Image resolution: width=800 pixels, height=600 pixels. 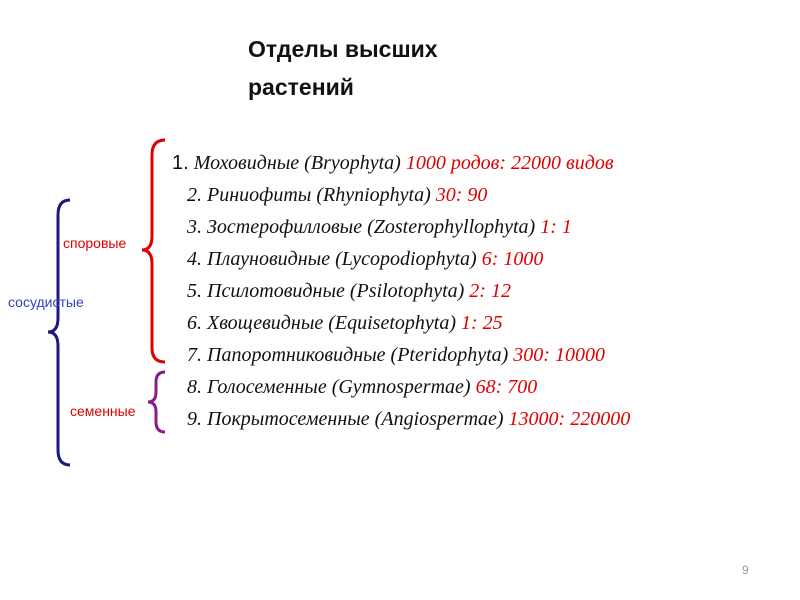 I want to click on division-item: 5. Псилотовидные (Psilotophyta) 2: 12, so click(x=349, y=291).